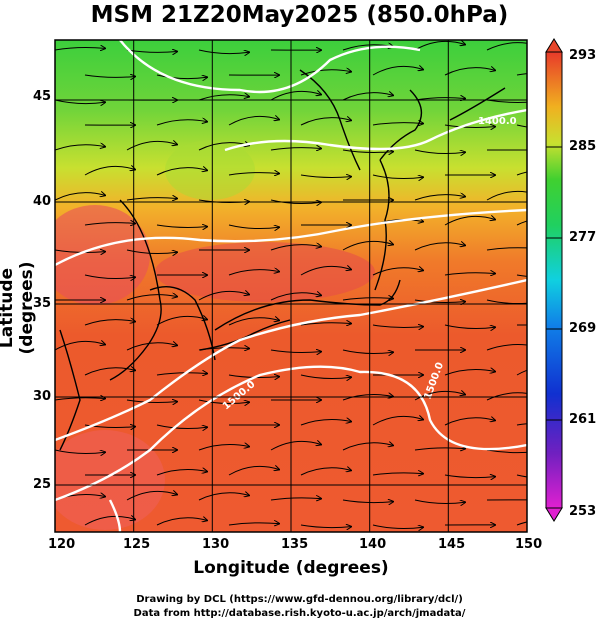  I want to click on y-tick: 35, so click(42, 303).